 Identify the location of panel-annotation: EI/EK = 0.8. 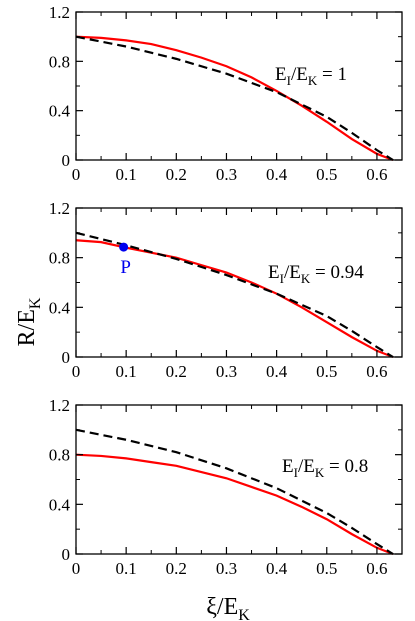
(325, 468).